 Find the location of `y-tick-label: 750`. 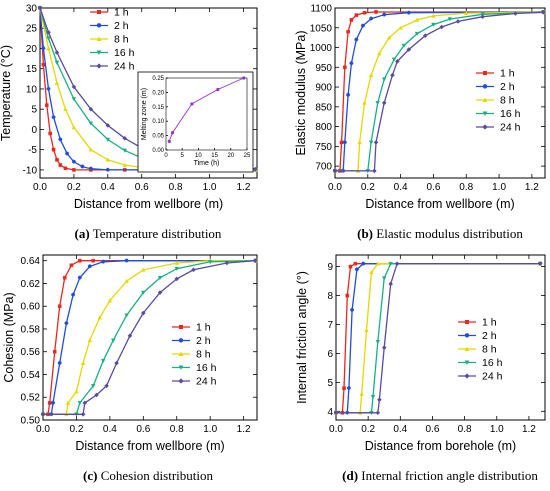

y-tick-label: 750 is located at coordinates (323, 147).